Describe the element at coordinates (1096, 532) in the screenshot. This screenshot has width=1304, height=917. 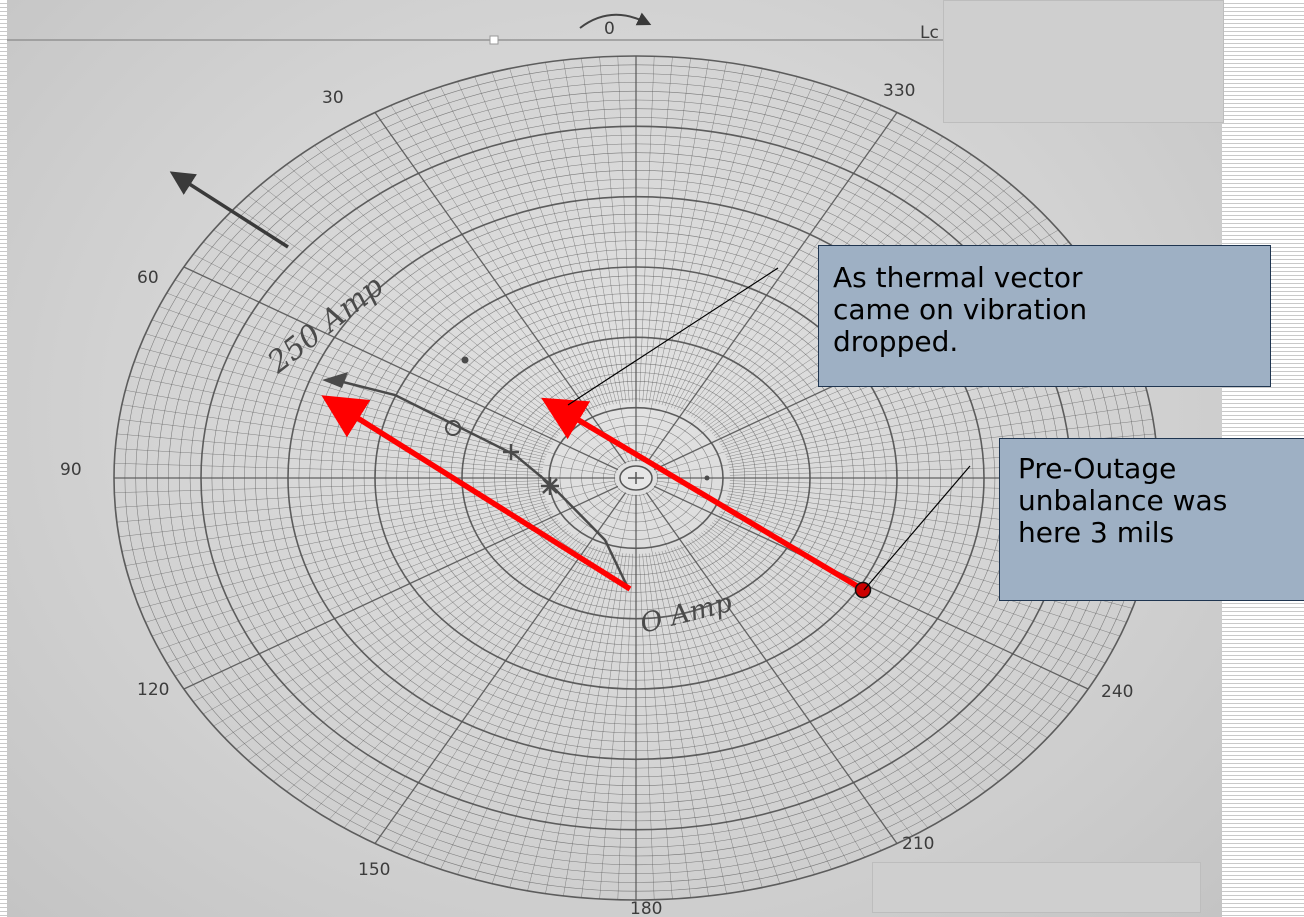
I see `callout-line: here 3 mils` at that location.